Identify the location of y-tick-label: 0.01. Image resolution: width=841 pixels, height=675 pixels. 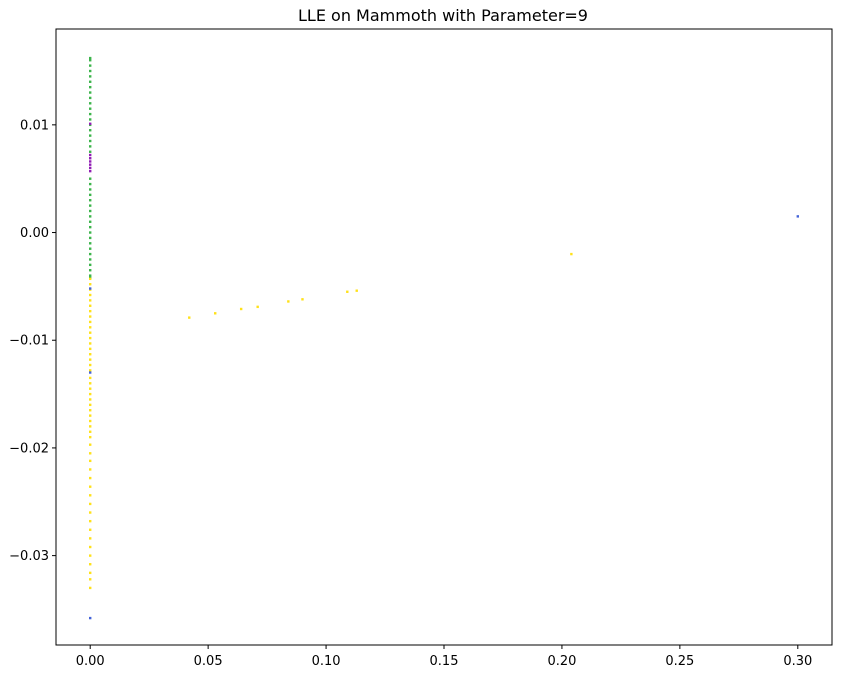
(34, 125).